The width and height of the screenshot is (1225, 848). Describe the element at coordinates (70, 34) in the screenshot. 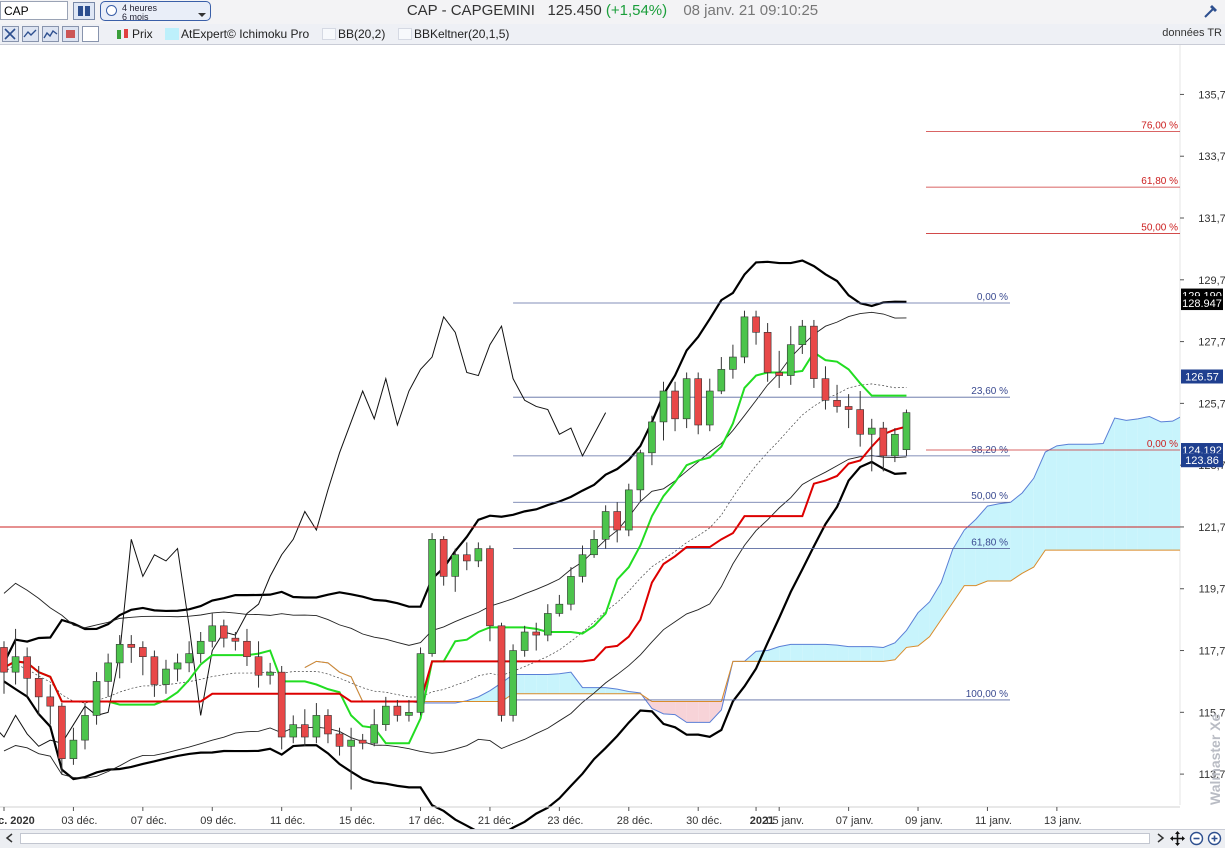

I see `alert-icon` at that location.